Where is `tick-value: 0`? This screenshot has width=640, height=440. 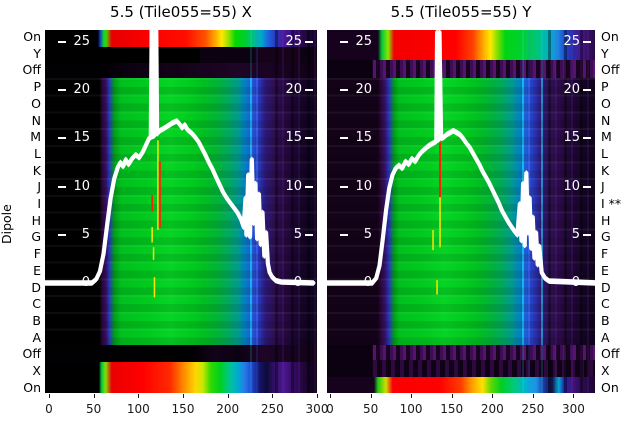
tick-value: 0 is located at coordinates (575, 282).